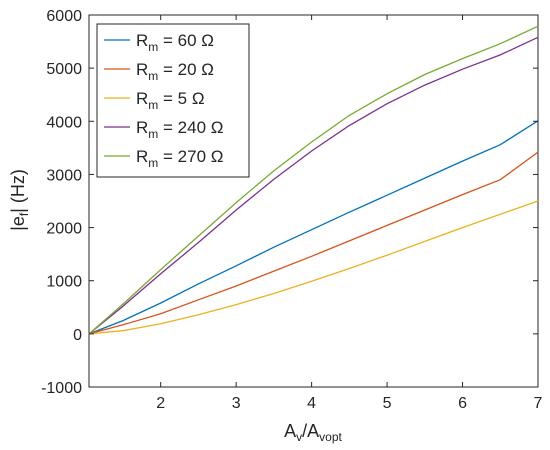 This screenshot has width=550, height=450. What do you see at coordinates (64, 229) in the screenshot?
I see `y-tick-label: 2000` at bounding box center [64, 229].